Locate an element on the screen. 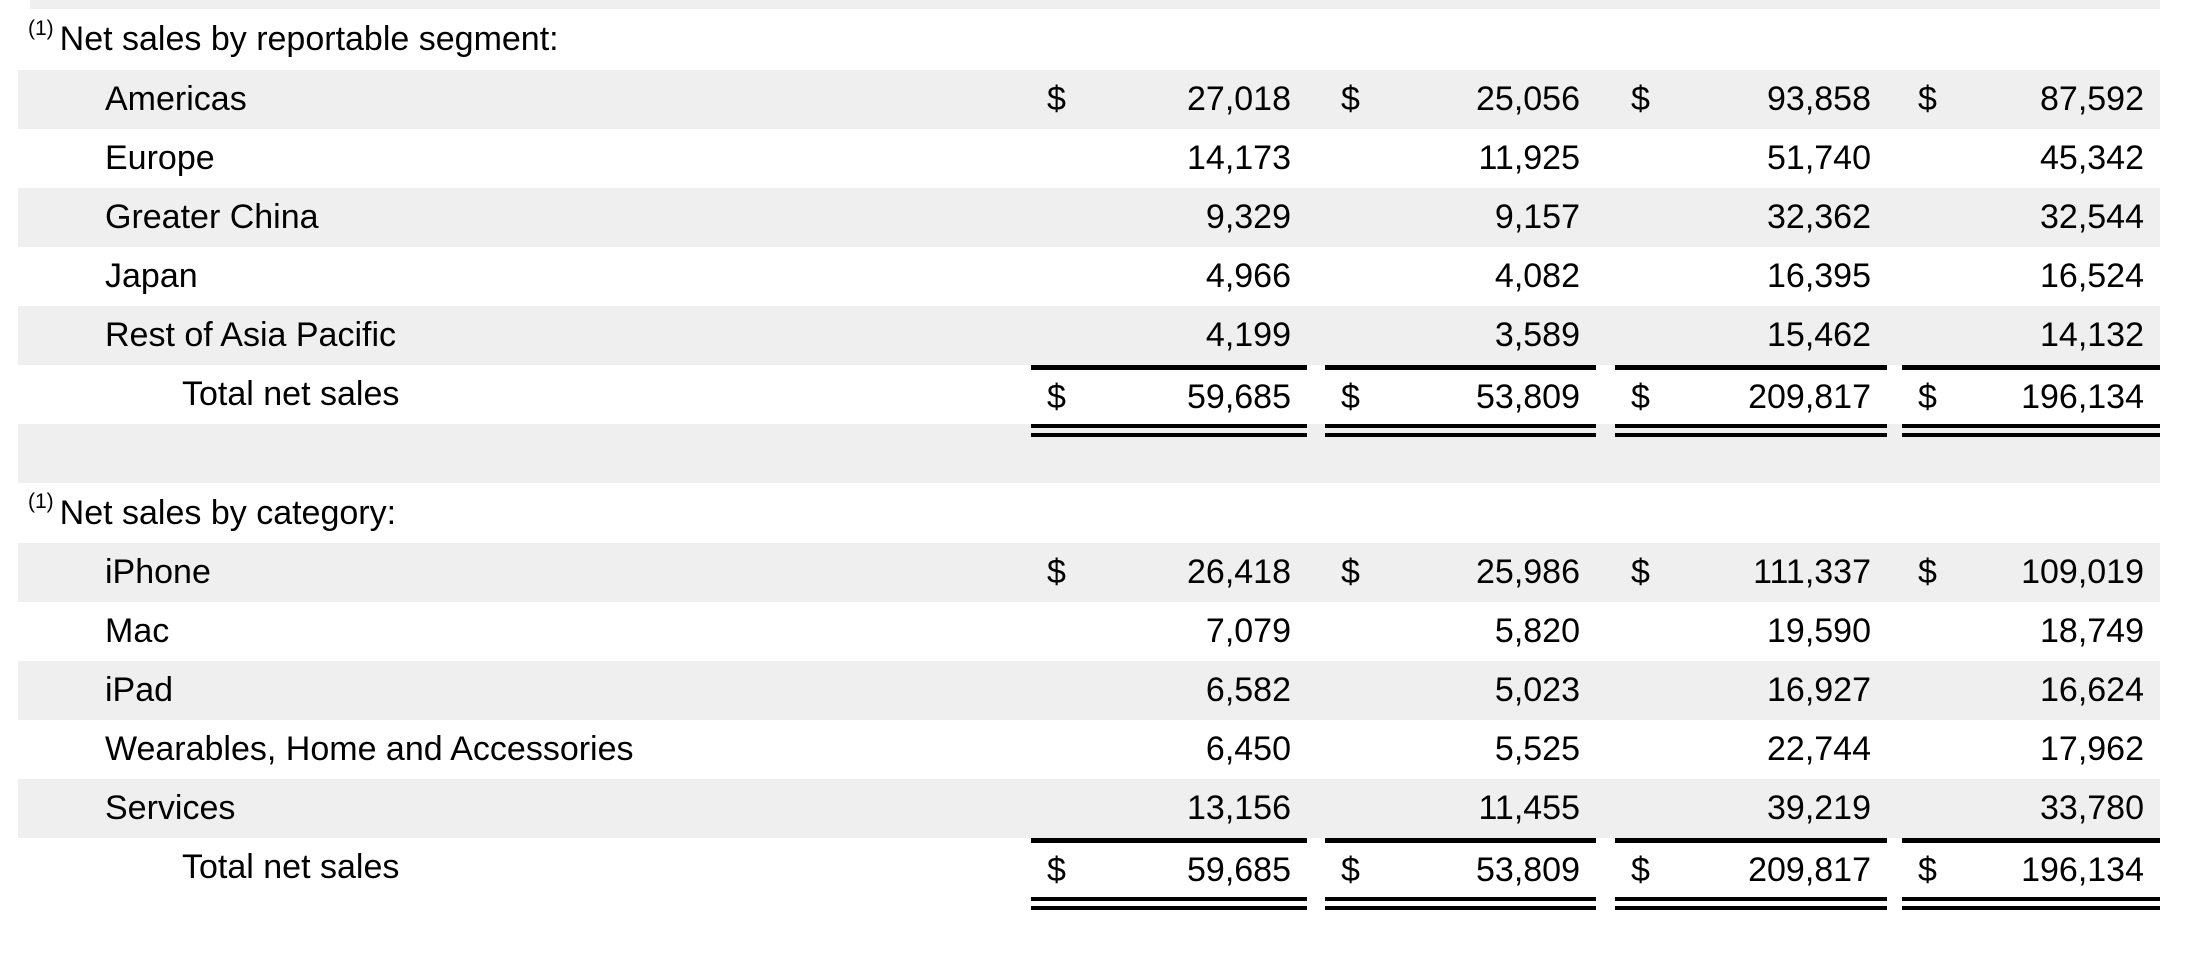 The image size is (2199, 954). table-row: iPad 6,582 5,023 16,927 16,624 is located at coordinates (1089, 690).